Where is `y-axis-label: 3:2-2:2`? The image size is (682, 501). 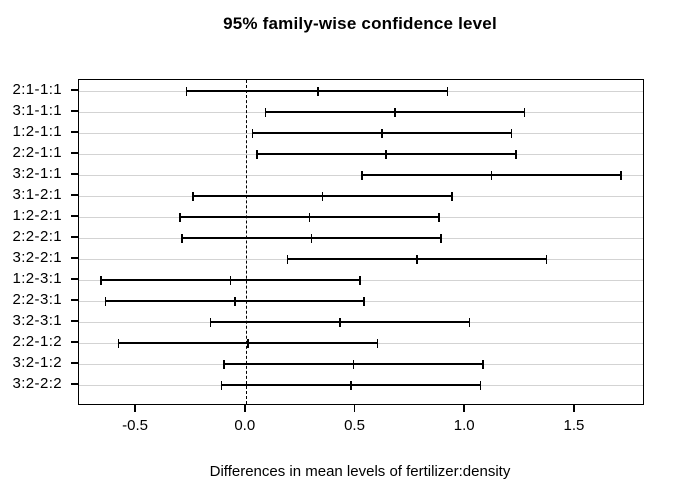
y-axis-label: 3:2-2:2 is located at coordinates (37, 383).